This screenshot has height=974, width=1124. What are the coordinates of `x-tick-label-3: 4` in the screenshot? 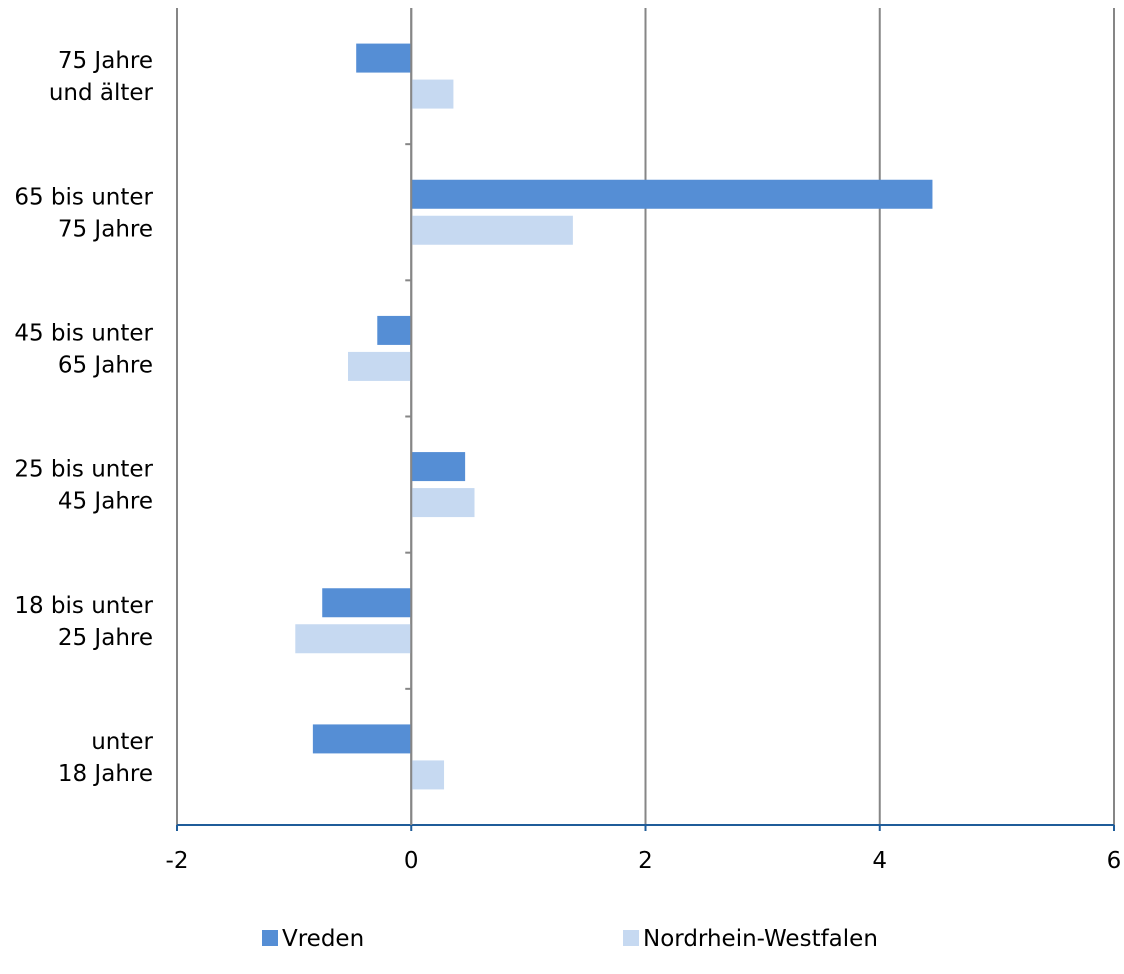 It's located at (879, 861).